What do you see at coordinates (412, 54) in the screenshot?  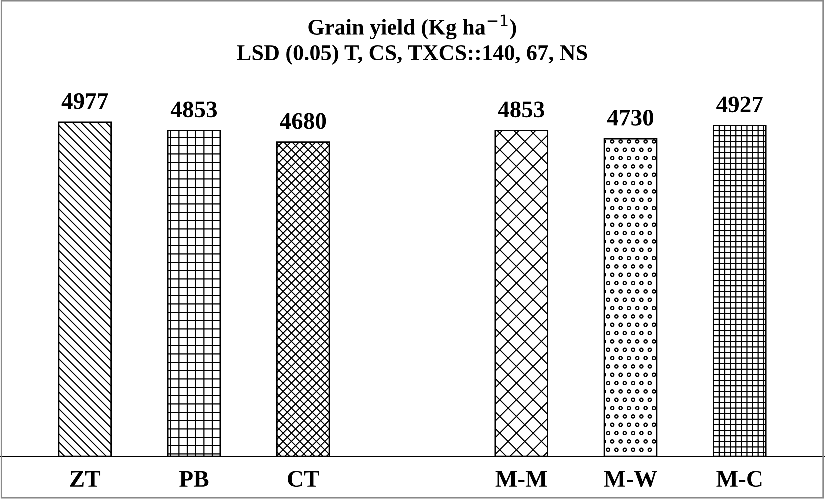 I see `chart-subtitle: LSD (0.05) T, CS, TXCS::140, 67, NS` at bounding box center [412, 54].